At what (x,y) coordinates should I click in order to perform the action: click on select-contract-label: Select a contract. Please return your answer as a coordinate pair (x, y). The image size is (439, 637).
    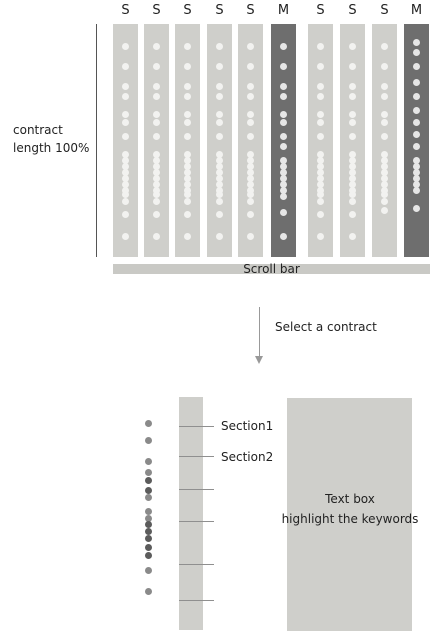
    Looking at the image, I should click on (326, 327).